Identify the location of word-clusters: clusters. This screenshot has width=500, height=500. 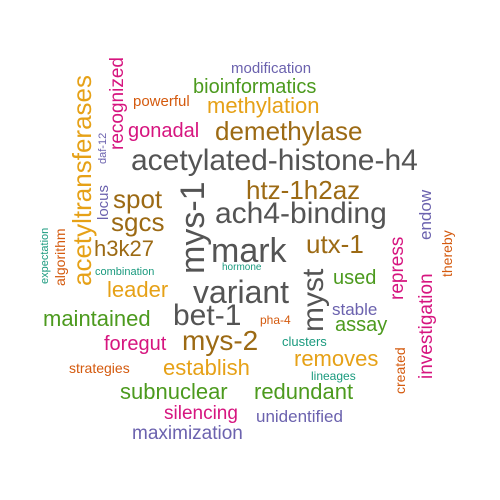
(304, 341).